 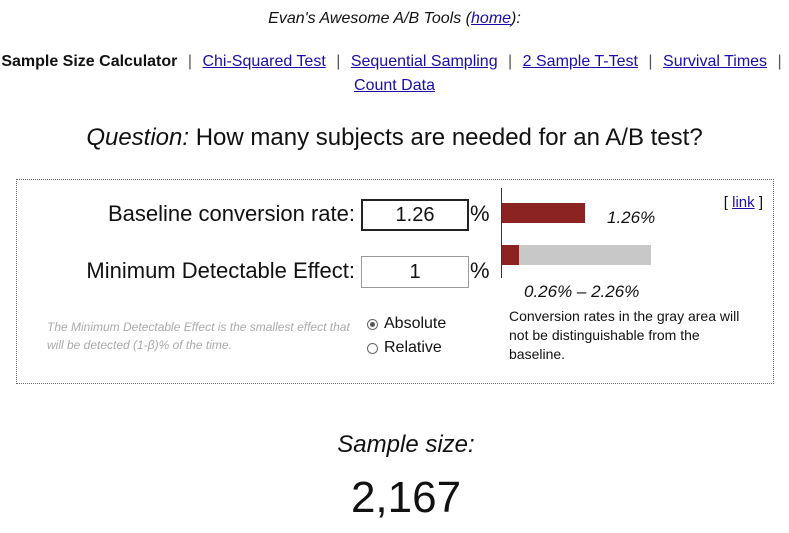 What do you see at coordinates (424, 61) in the screenshot?
I see `nav-link-sequential: Sequential Sampling` at bounding box center [424, 61].